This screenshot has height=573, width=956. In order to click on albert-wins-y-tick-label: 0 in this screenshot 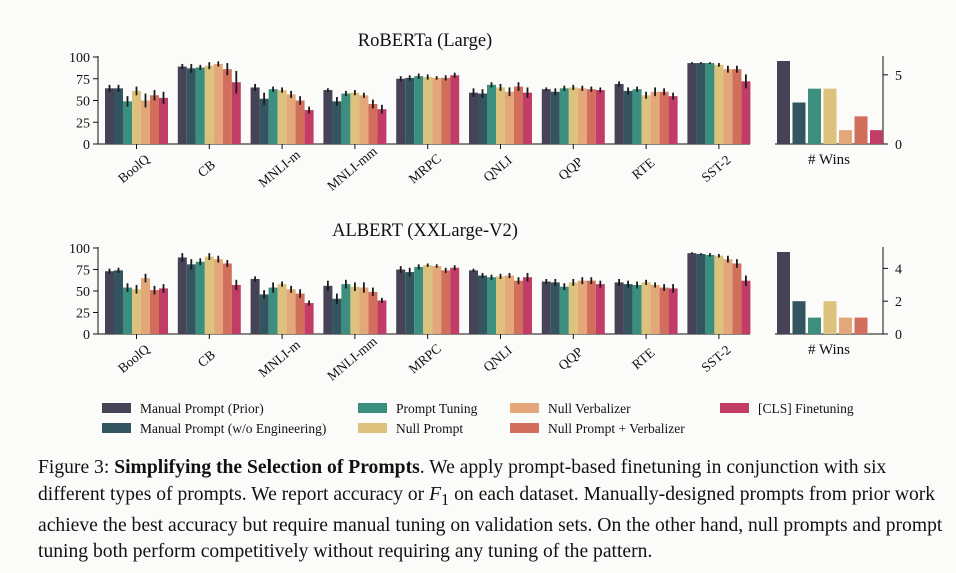, I will do `click(898, 335)`.